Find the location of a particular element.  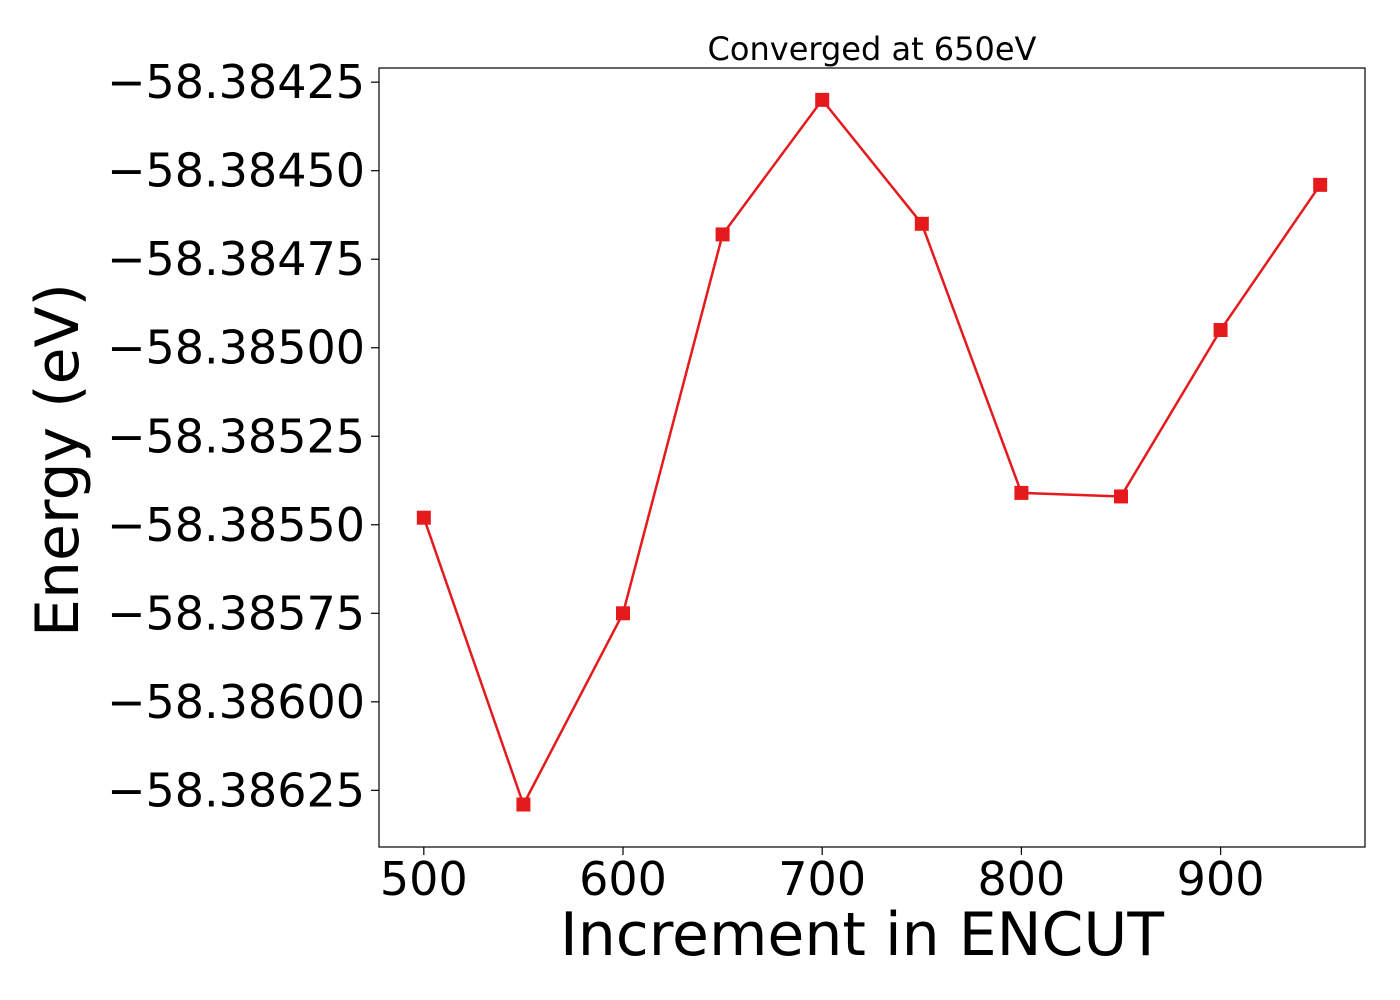

y-tick-label: −58.38475 is located at coordinates (236, 259).